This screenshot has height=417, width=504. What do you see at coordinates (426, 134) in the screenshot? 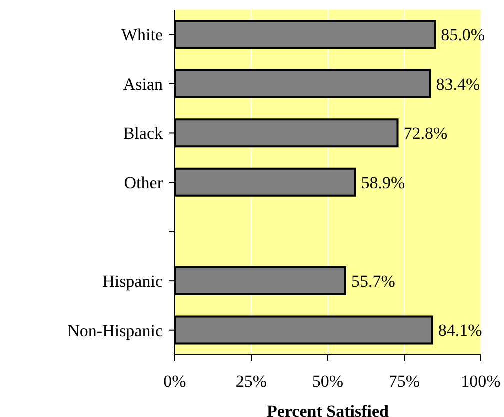
I see `data-label: 72.8%` at bounding box center [426, 134].